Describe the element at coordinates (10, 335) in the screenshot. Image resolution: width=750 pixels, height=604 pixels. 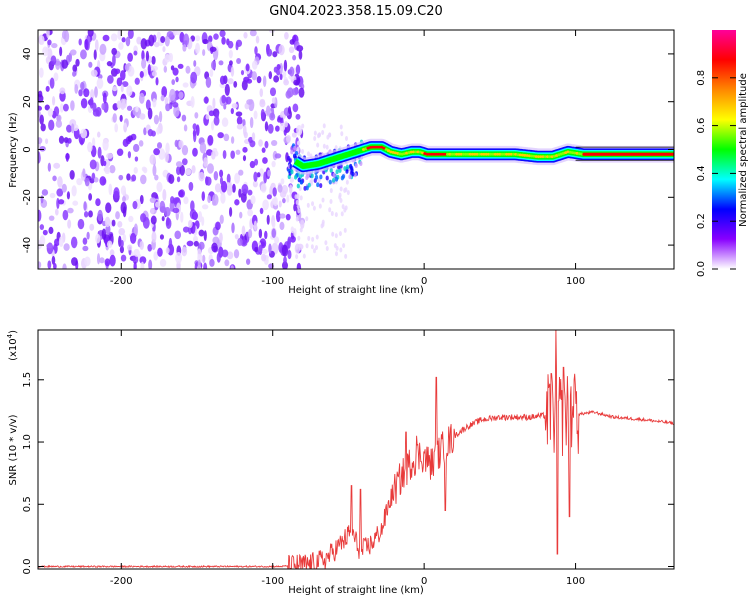
I see `snr-multiplier-exp: 4` at that location.